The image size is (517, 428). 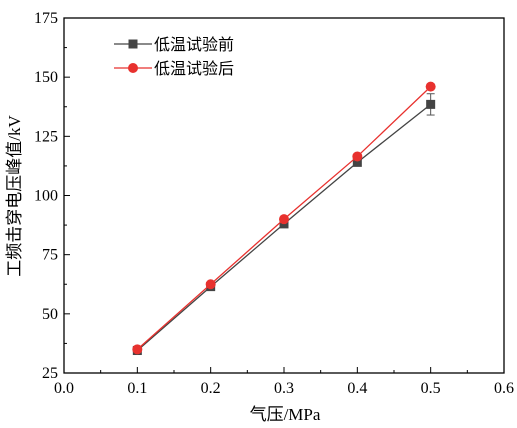 What do you see at coordinates (285, 414) in the screenshot?
I see `x-axis-label: 气压/MPa` at bounding box center [285, 414].